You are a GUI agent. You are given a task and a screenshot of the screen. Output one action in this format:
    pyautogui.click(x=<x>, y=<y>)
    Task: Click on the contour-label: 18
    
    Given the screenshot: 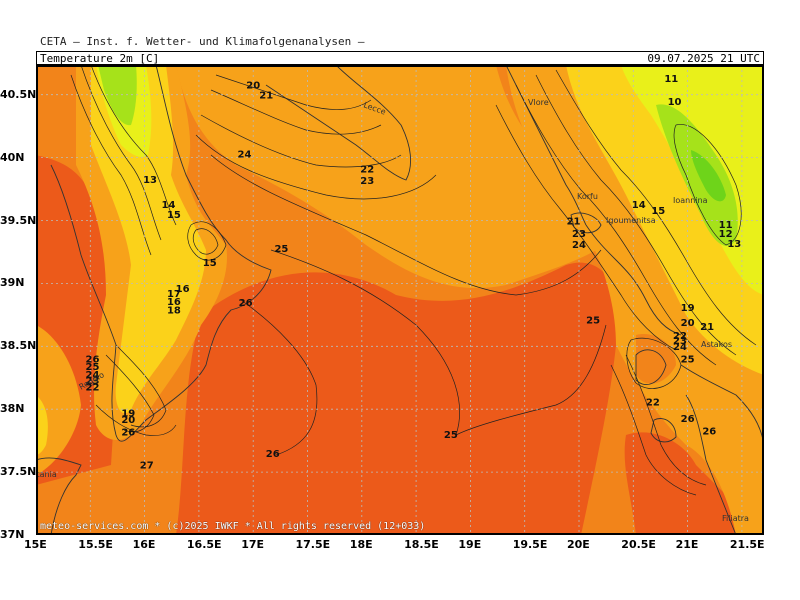 What is the action you would take?
    pyautogui.click(x=174, y=311)
    